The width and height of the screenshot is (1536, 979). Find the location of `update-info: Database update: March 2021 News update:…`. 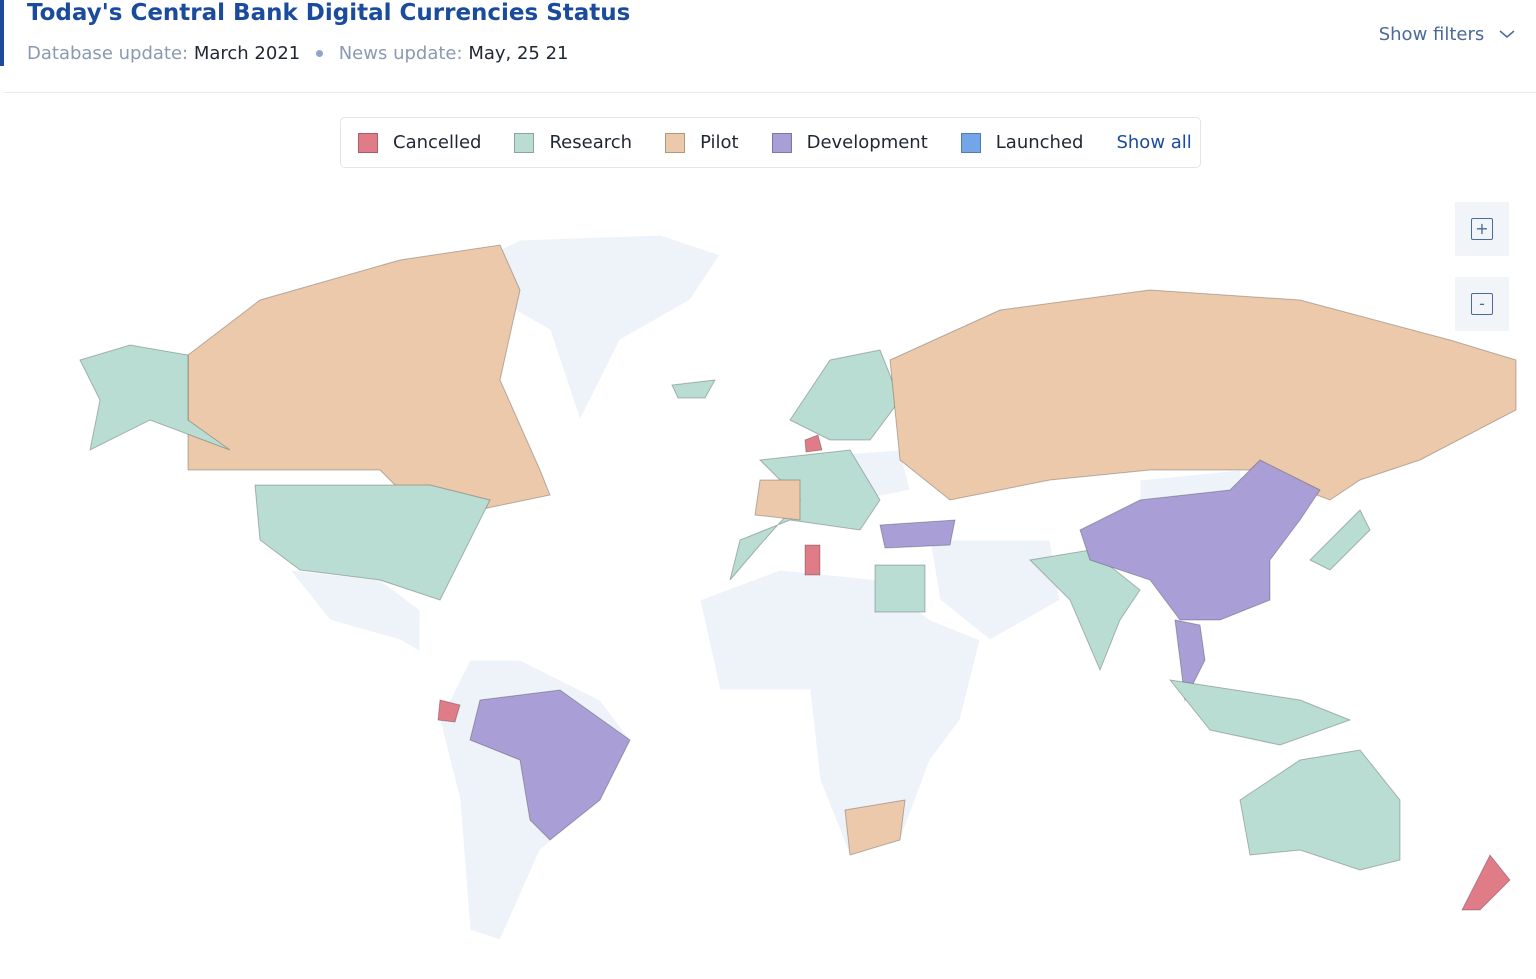

update-info: Database update: March 2021 News update:… is located at coordinates (298, 53).